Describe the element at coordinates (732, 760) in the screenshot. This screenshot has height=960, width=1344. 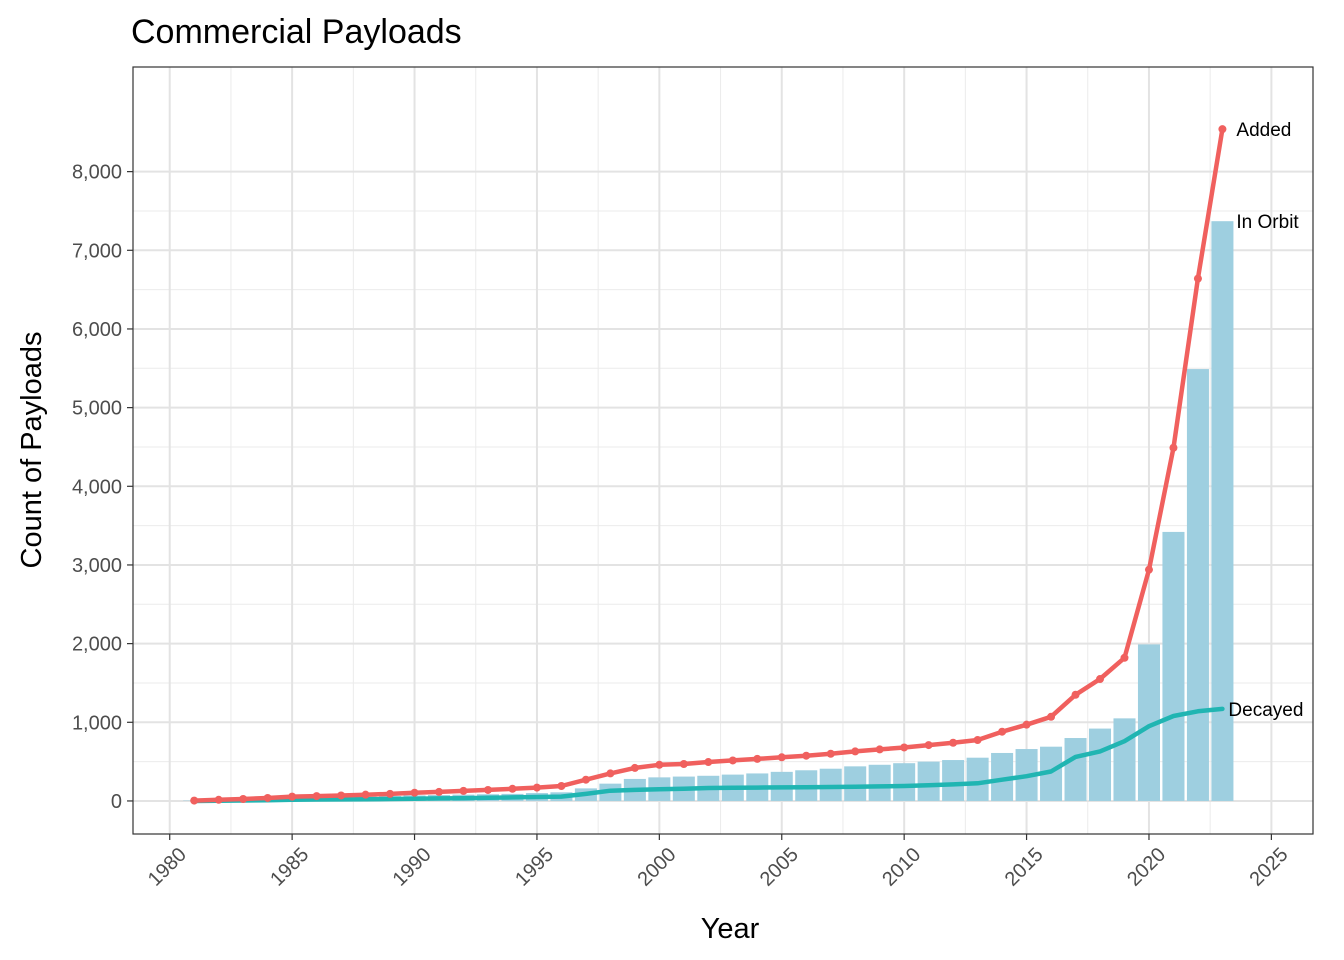
I see `point-added-2003` at that location.